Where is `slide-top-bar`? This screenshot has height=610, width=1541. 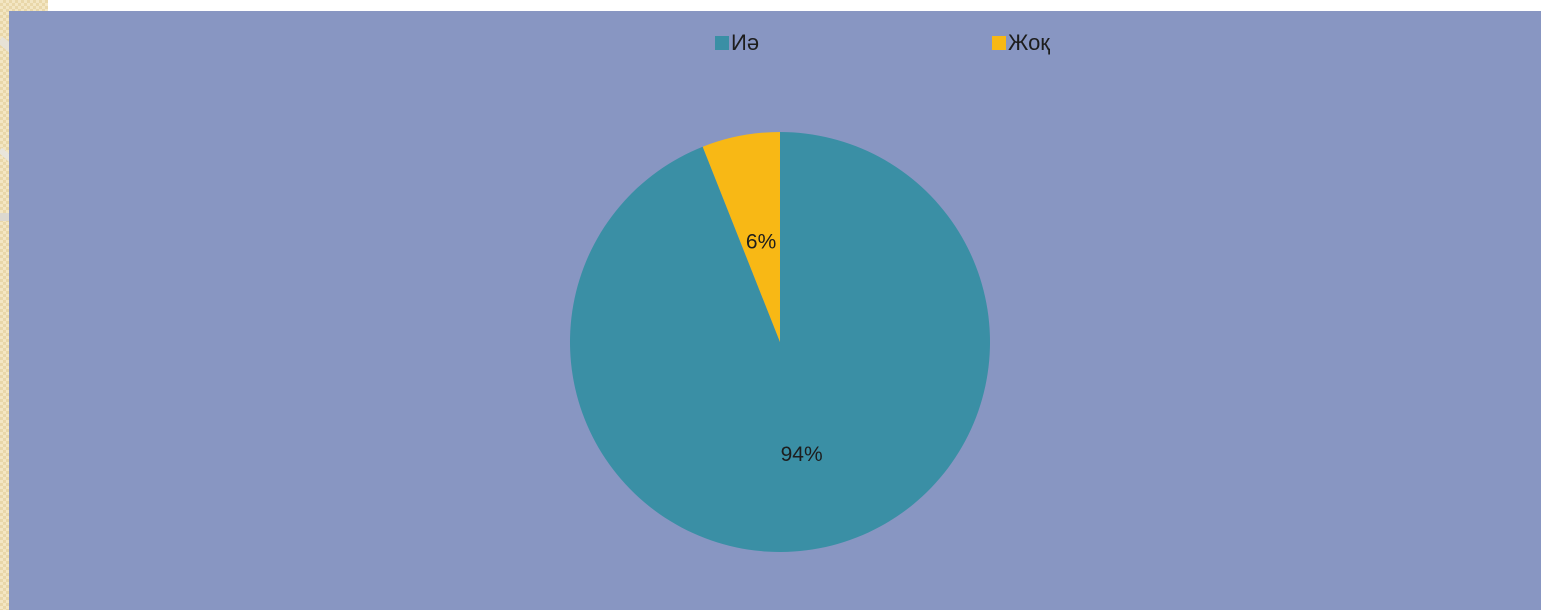 slide-top-bar is located at coordinates (794, 5).